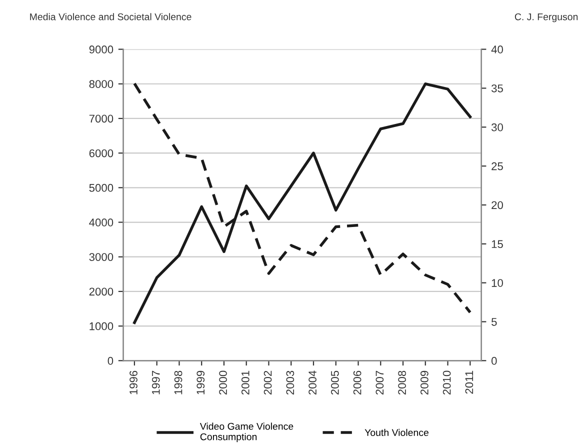 The height and width of the screenshot is (448, 587). What do you see at coordinates (497, 88) in the screenshot?
I see `y2-tick-label: 35` at bounding box center [497, 88].